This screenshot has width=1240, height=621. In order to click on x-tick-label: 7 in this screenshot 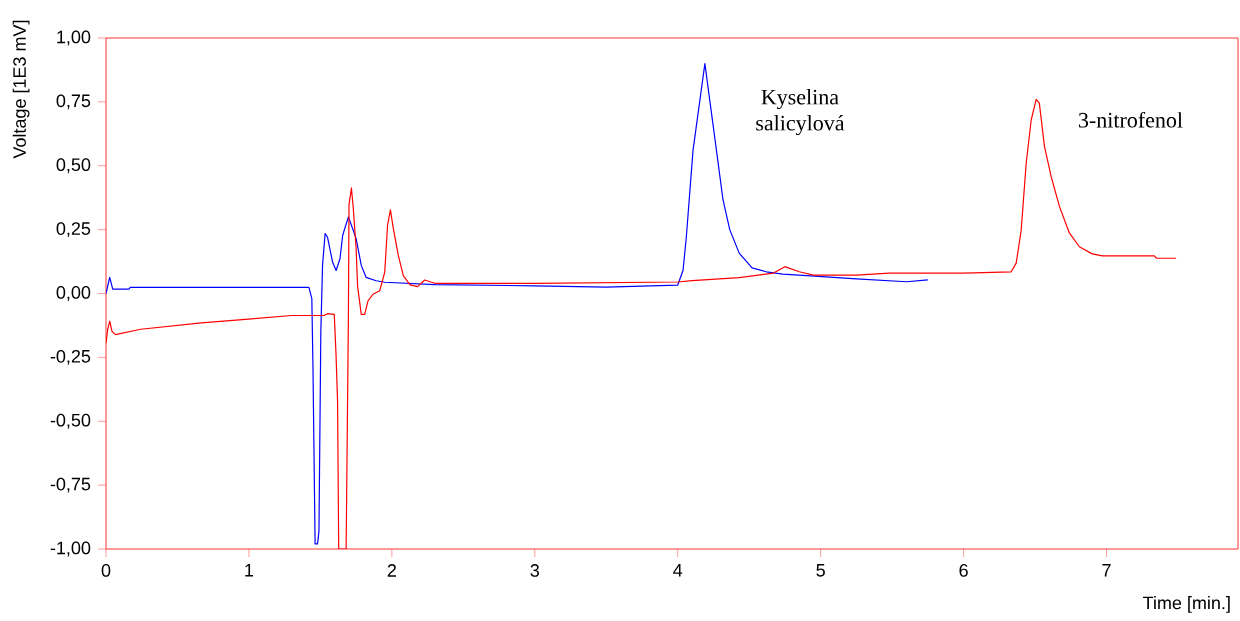, I will do `click(1106, 570)`.